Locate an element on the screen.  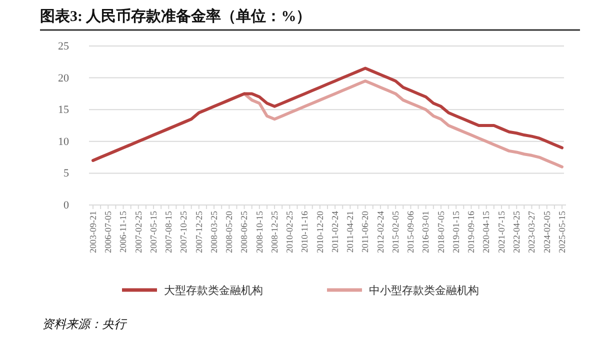
y-tick-label: 20 is located at coordinates (64, 78).